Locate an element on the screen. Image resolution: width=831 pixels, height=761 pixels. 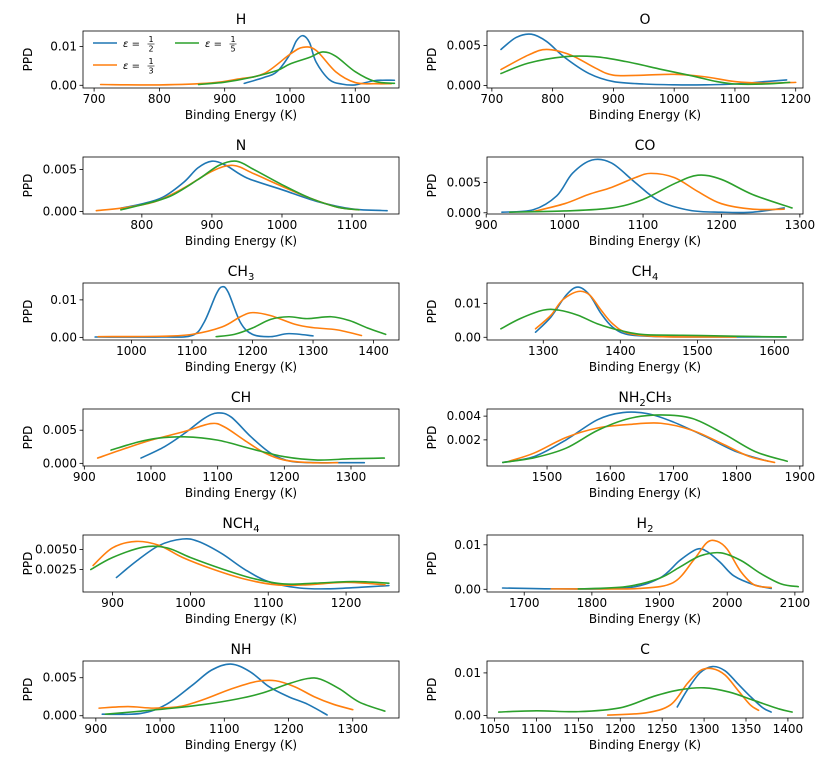
x-tick-label: 700 is located at coordinates (491, 99).